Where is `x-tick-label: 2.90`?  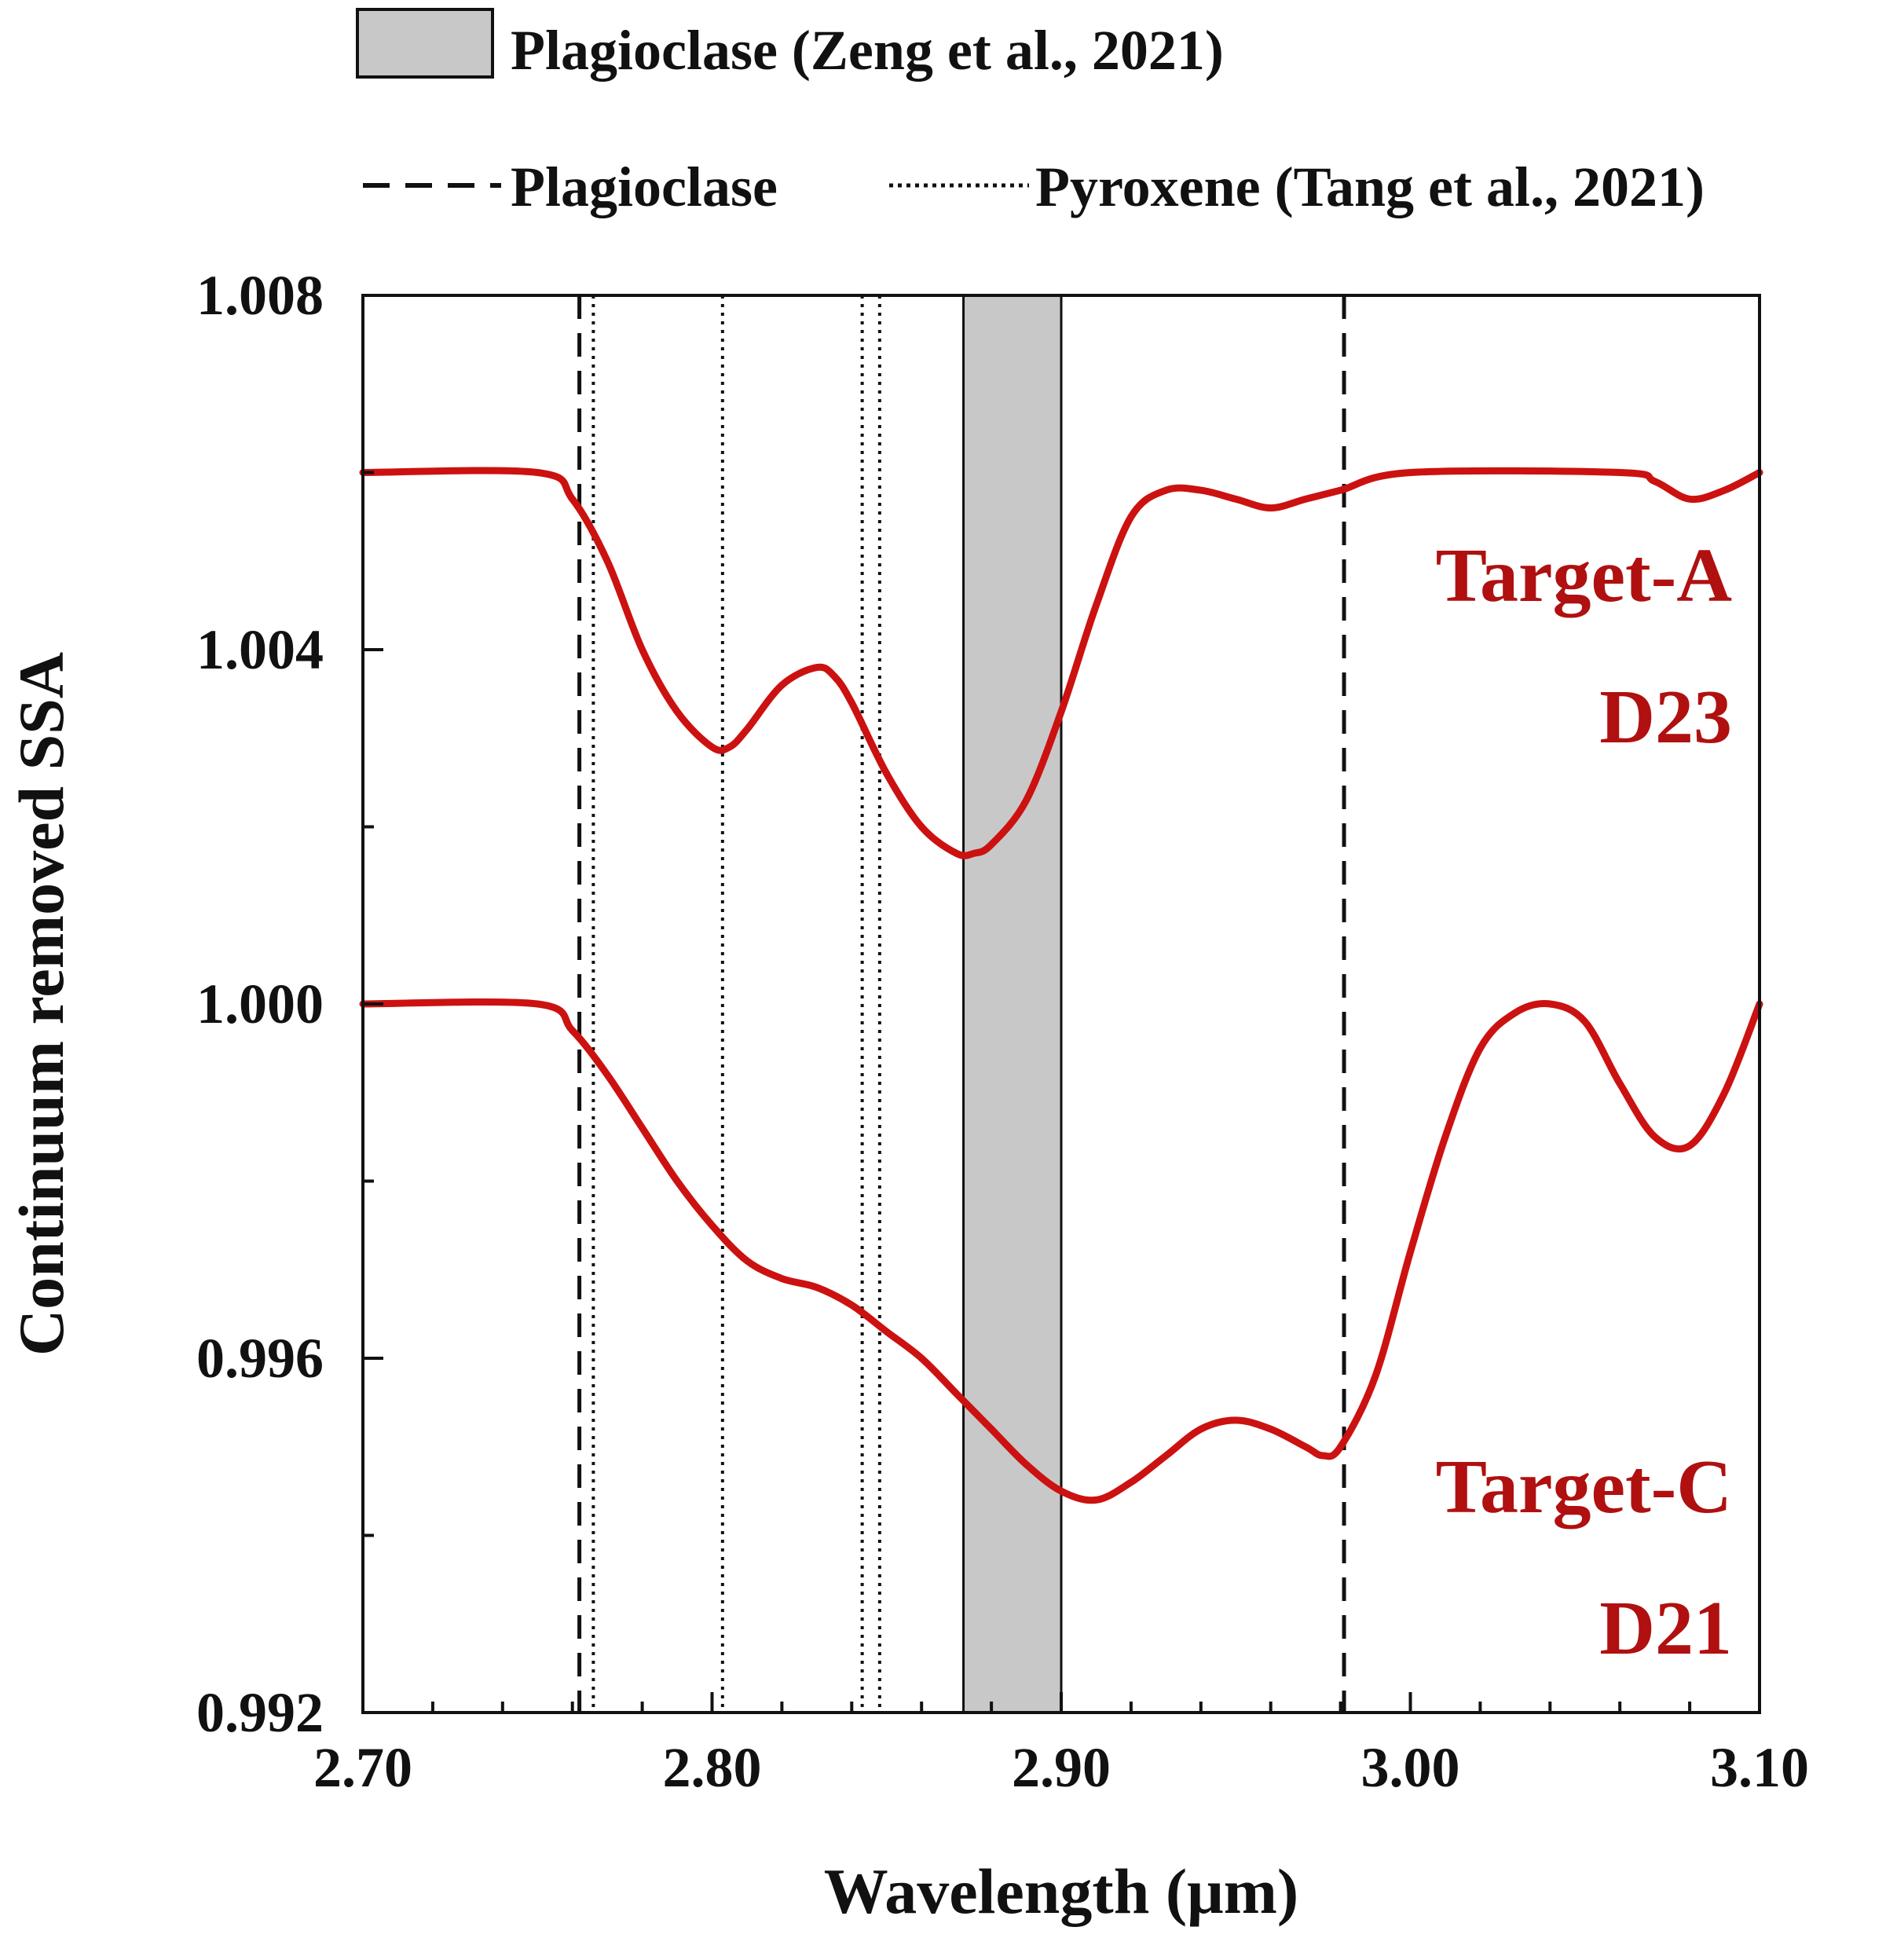 x-tick-label: 2.90 is located at coordinates (1061, 1768).